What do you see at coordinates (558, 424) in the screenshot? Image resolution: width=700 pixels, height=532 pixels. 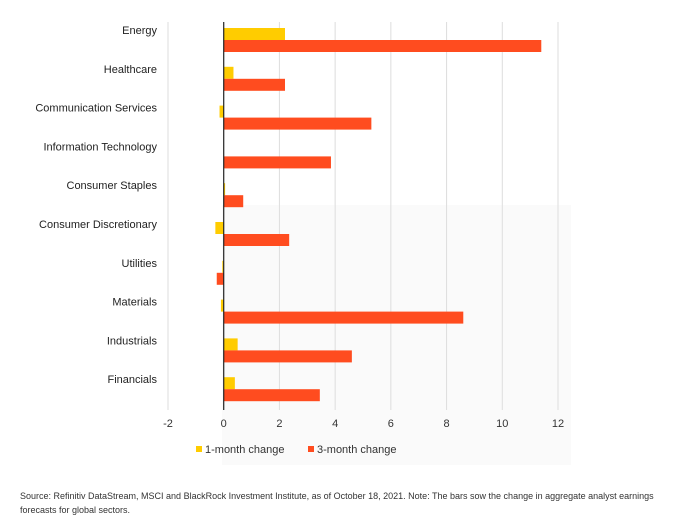 I see `tick-label: 12` at bounding box center [558, 424].